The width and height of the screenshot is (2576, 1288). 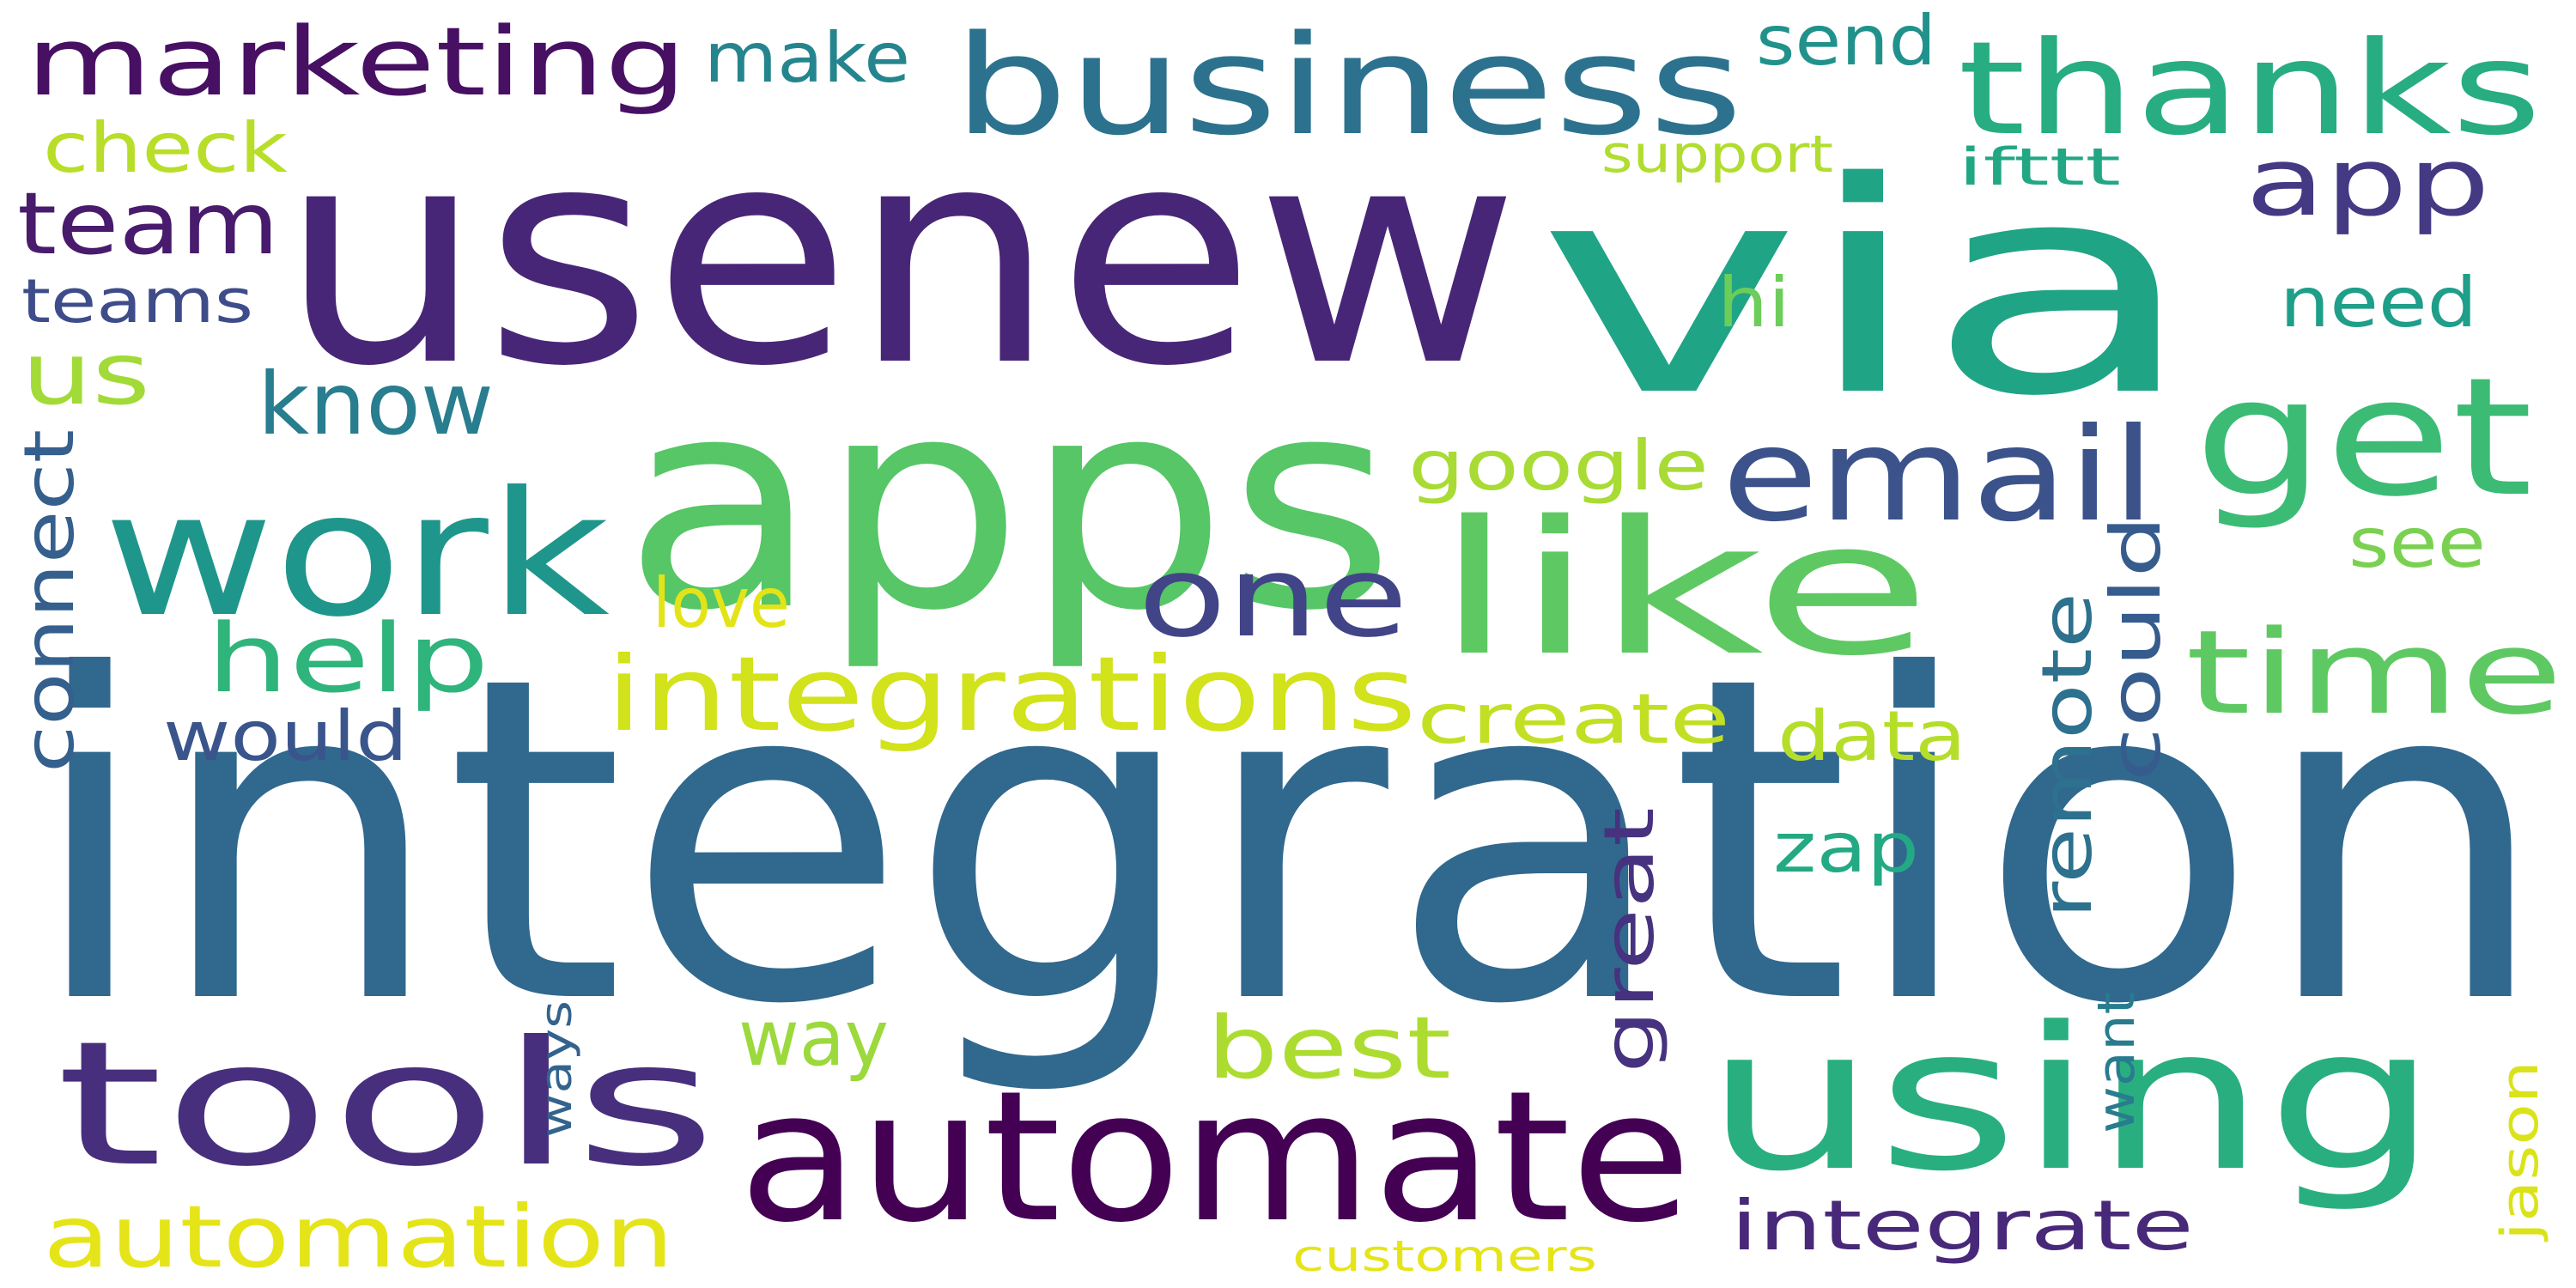 What do you see at coordinates (2040, 167) in the screenshot?
I see `word-ifttt: ifttt` at bounding box center [2040, 167].